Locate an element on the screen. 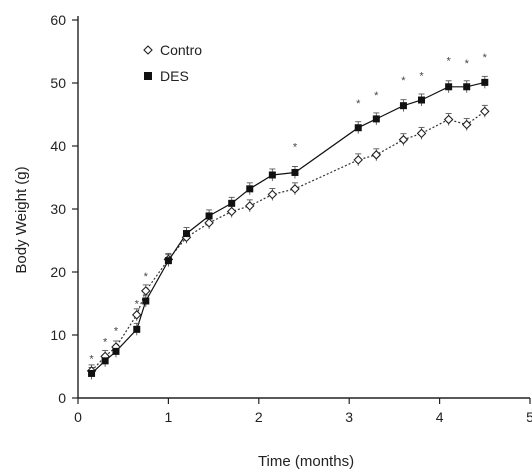 The width and height of the screenshot is (532, 470). y-tick-label: 20 is located at coordinates (58, 272).